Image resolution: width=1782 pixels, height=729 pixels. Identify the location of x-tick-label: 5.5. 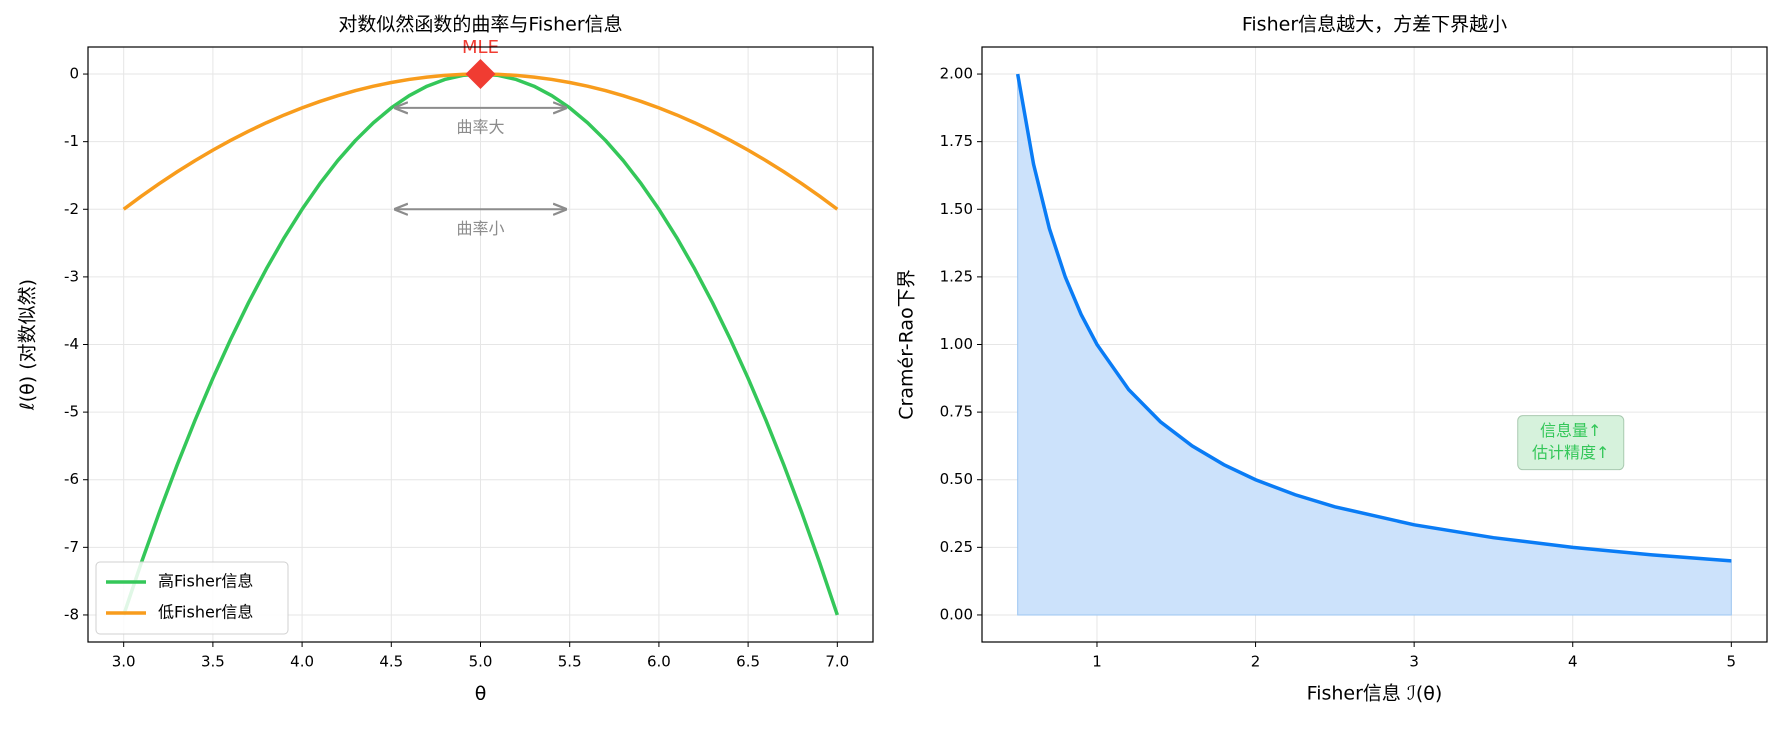
(570, 662).